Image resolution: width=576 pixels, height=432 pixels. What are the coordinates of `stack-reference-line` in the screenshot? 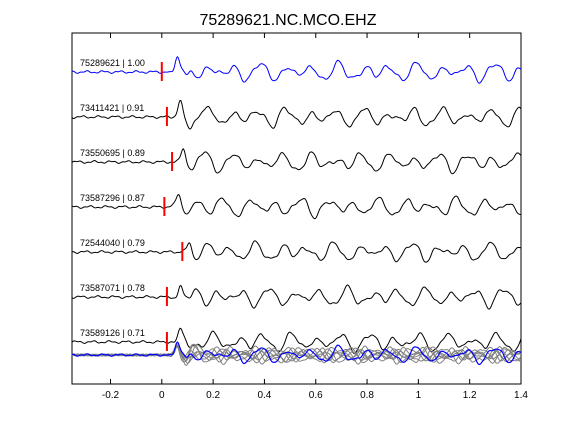 It's located at (296, 353).